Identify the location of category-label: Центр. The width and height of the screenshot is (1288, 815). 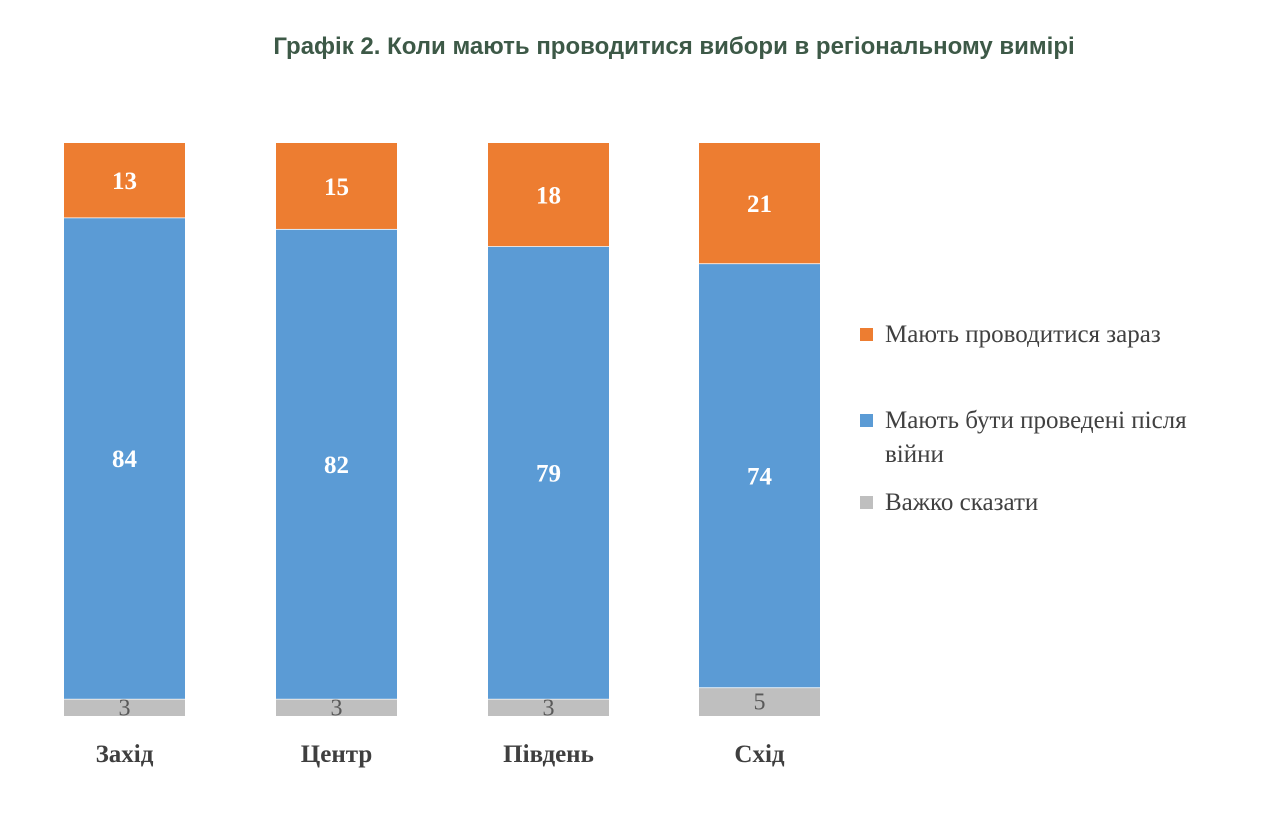
(336, 754).